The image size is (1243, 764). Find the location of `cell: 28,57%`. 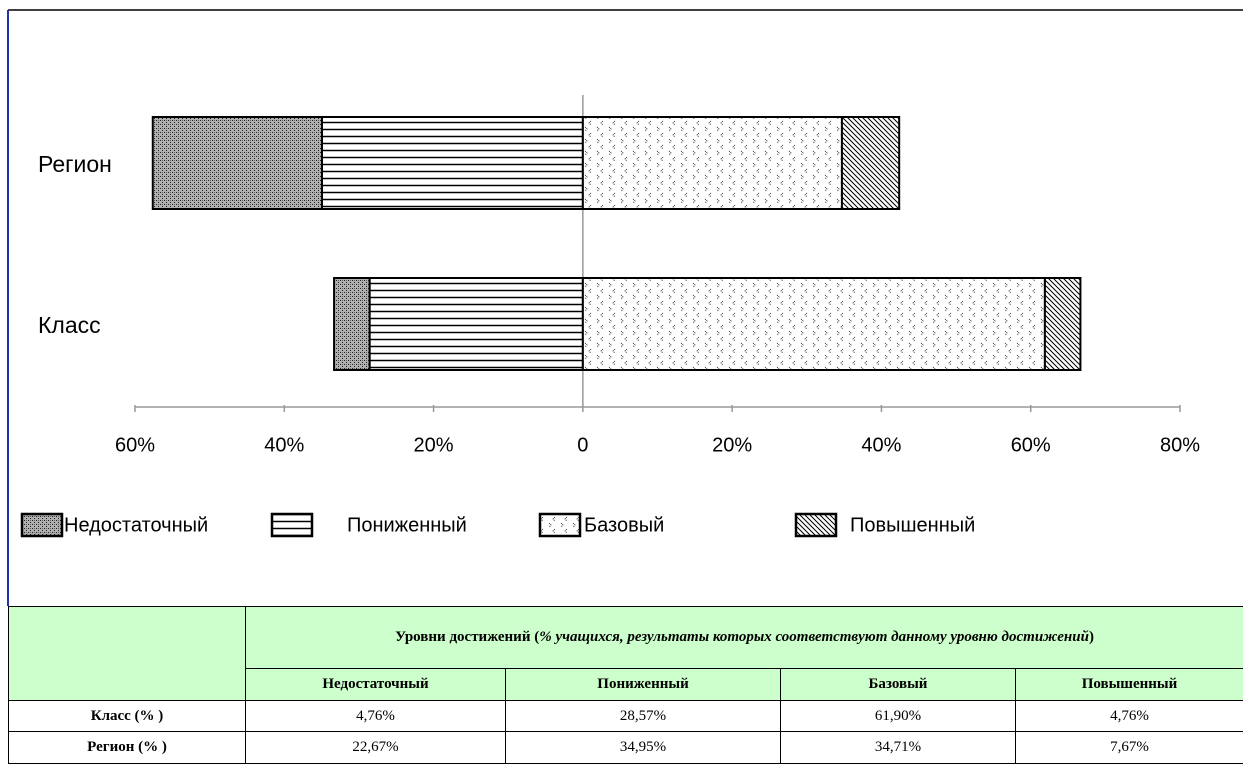

cell: 28,57% is located at coordinates (643, 716).